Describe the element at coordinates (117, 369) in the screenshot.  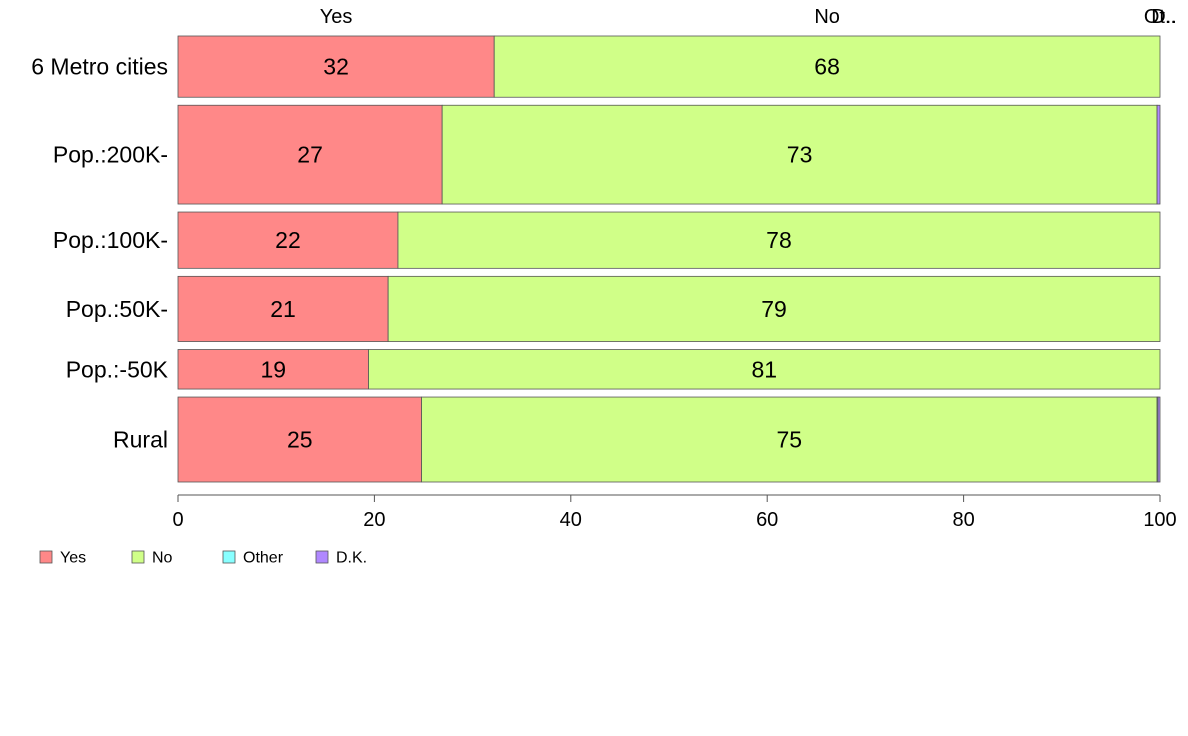
I see `category-label: Pop.:-50K` at that location.